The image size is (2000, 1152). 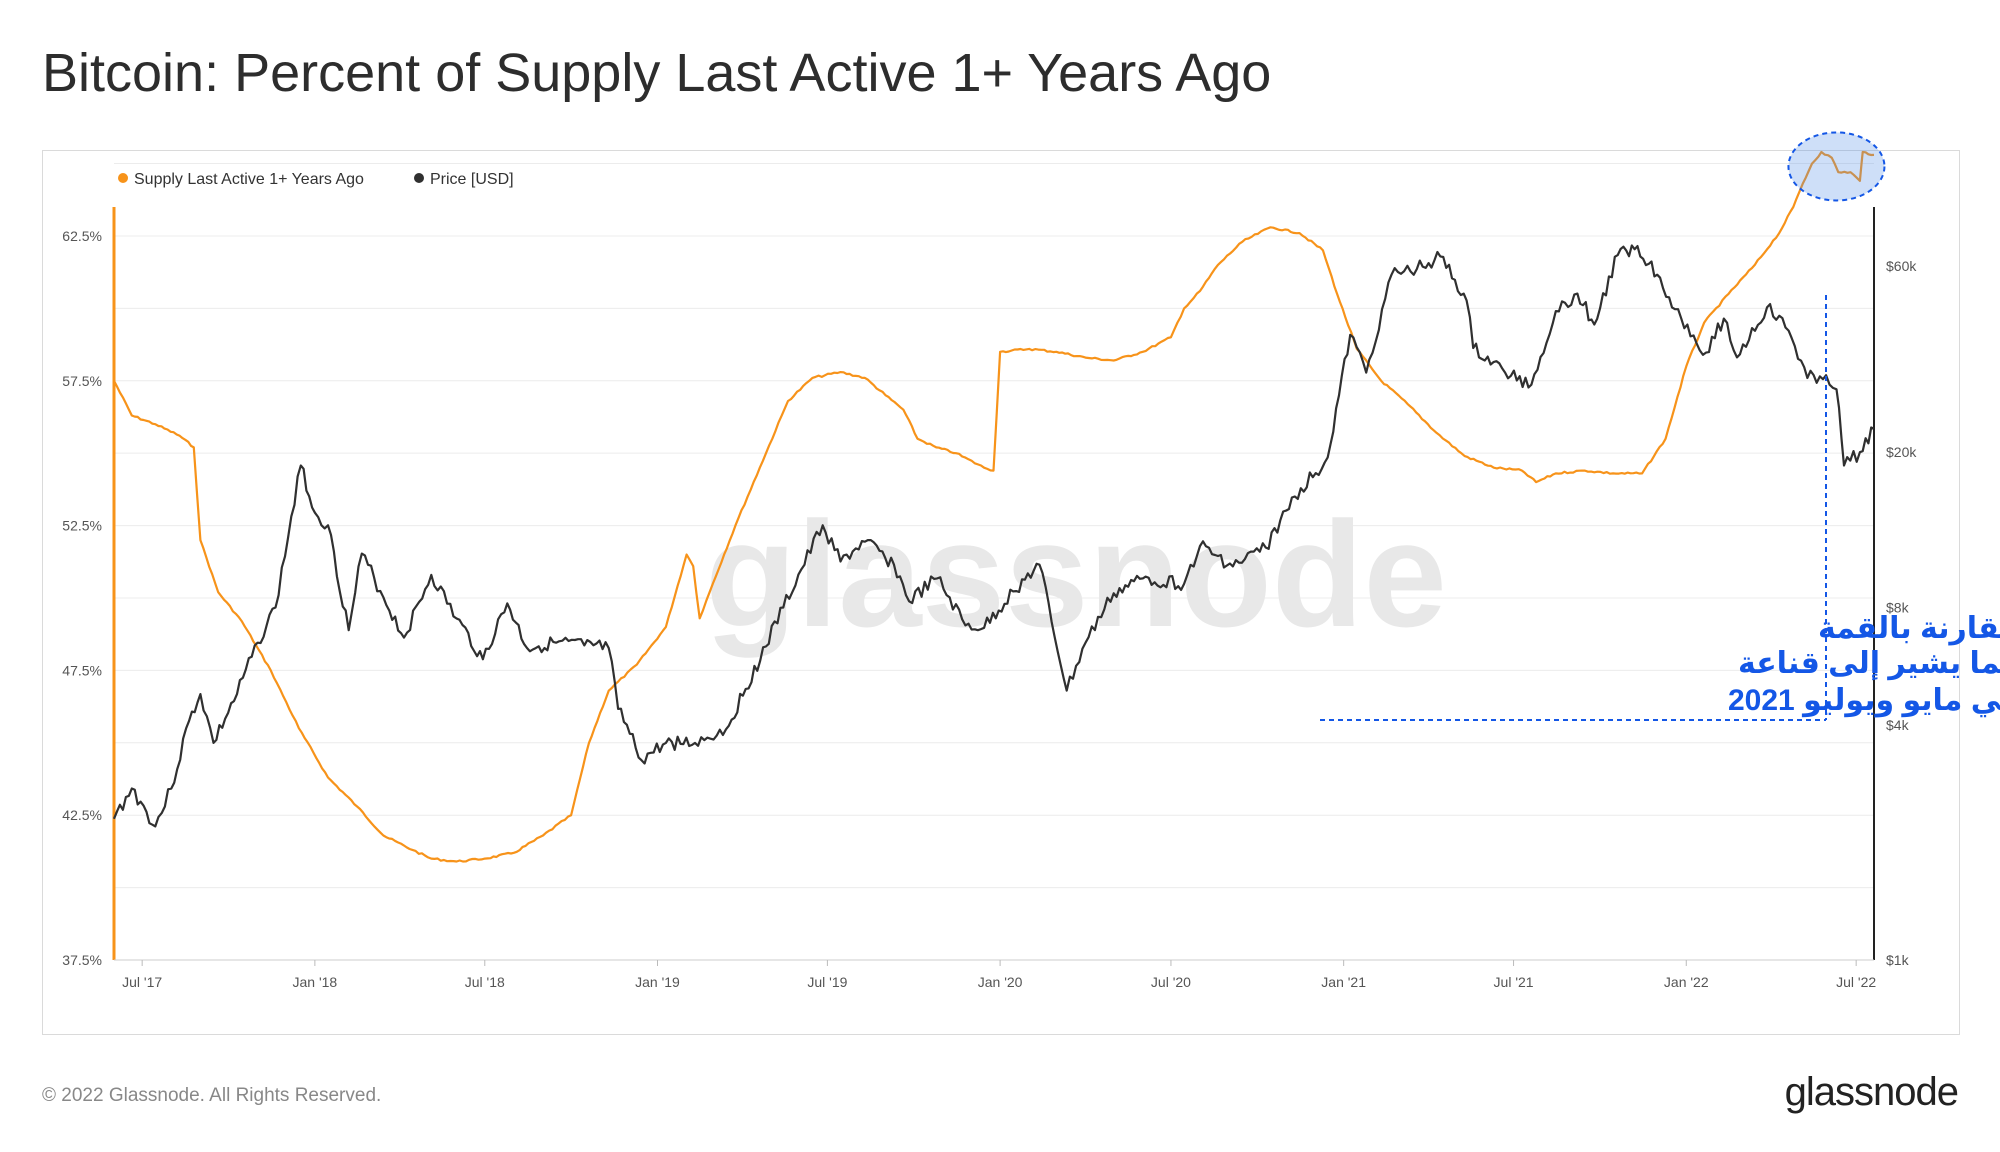 I want to click on x-tick-label: Jul '17, so click(x=142, y=982).